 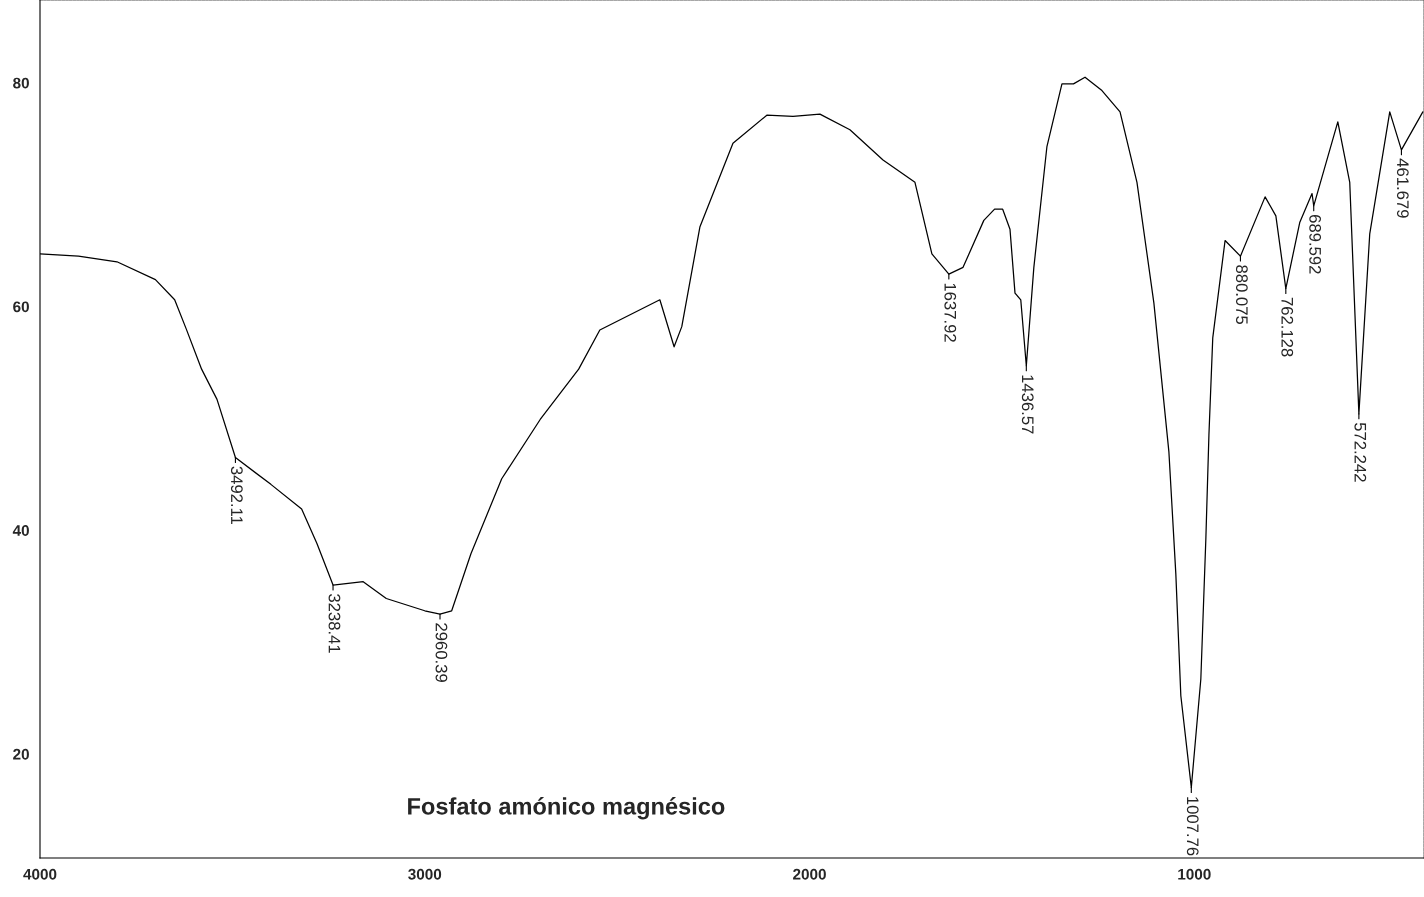 I want to click on annotation: 3238.41, so click(x=334, y=623).